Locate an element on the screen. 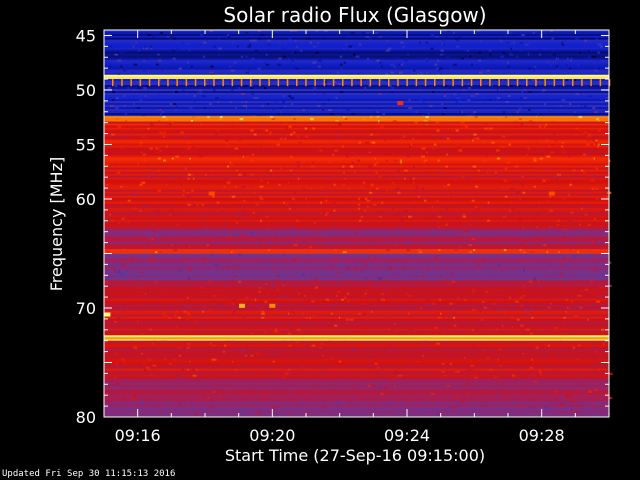 Image resolution: width=640 pixels, height=480 pixels. chart-title: Solar radio Flux (Glasgow) is located at coordinates (354, 15).